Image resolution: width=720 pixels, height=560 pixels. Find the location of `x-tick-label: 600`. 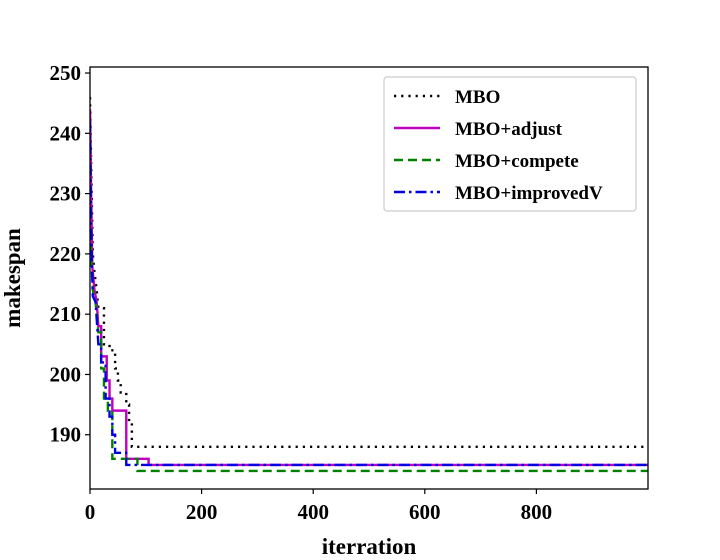

x-tick-label: 600 is located at coordinates (425, 512).